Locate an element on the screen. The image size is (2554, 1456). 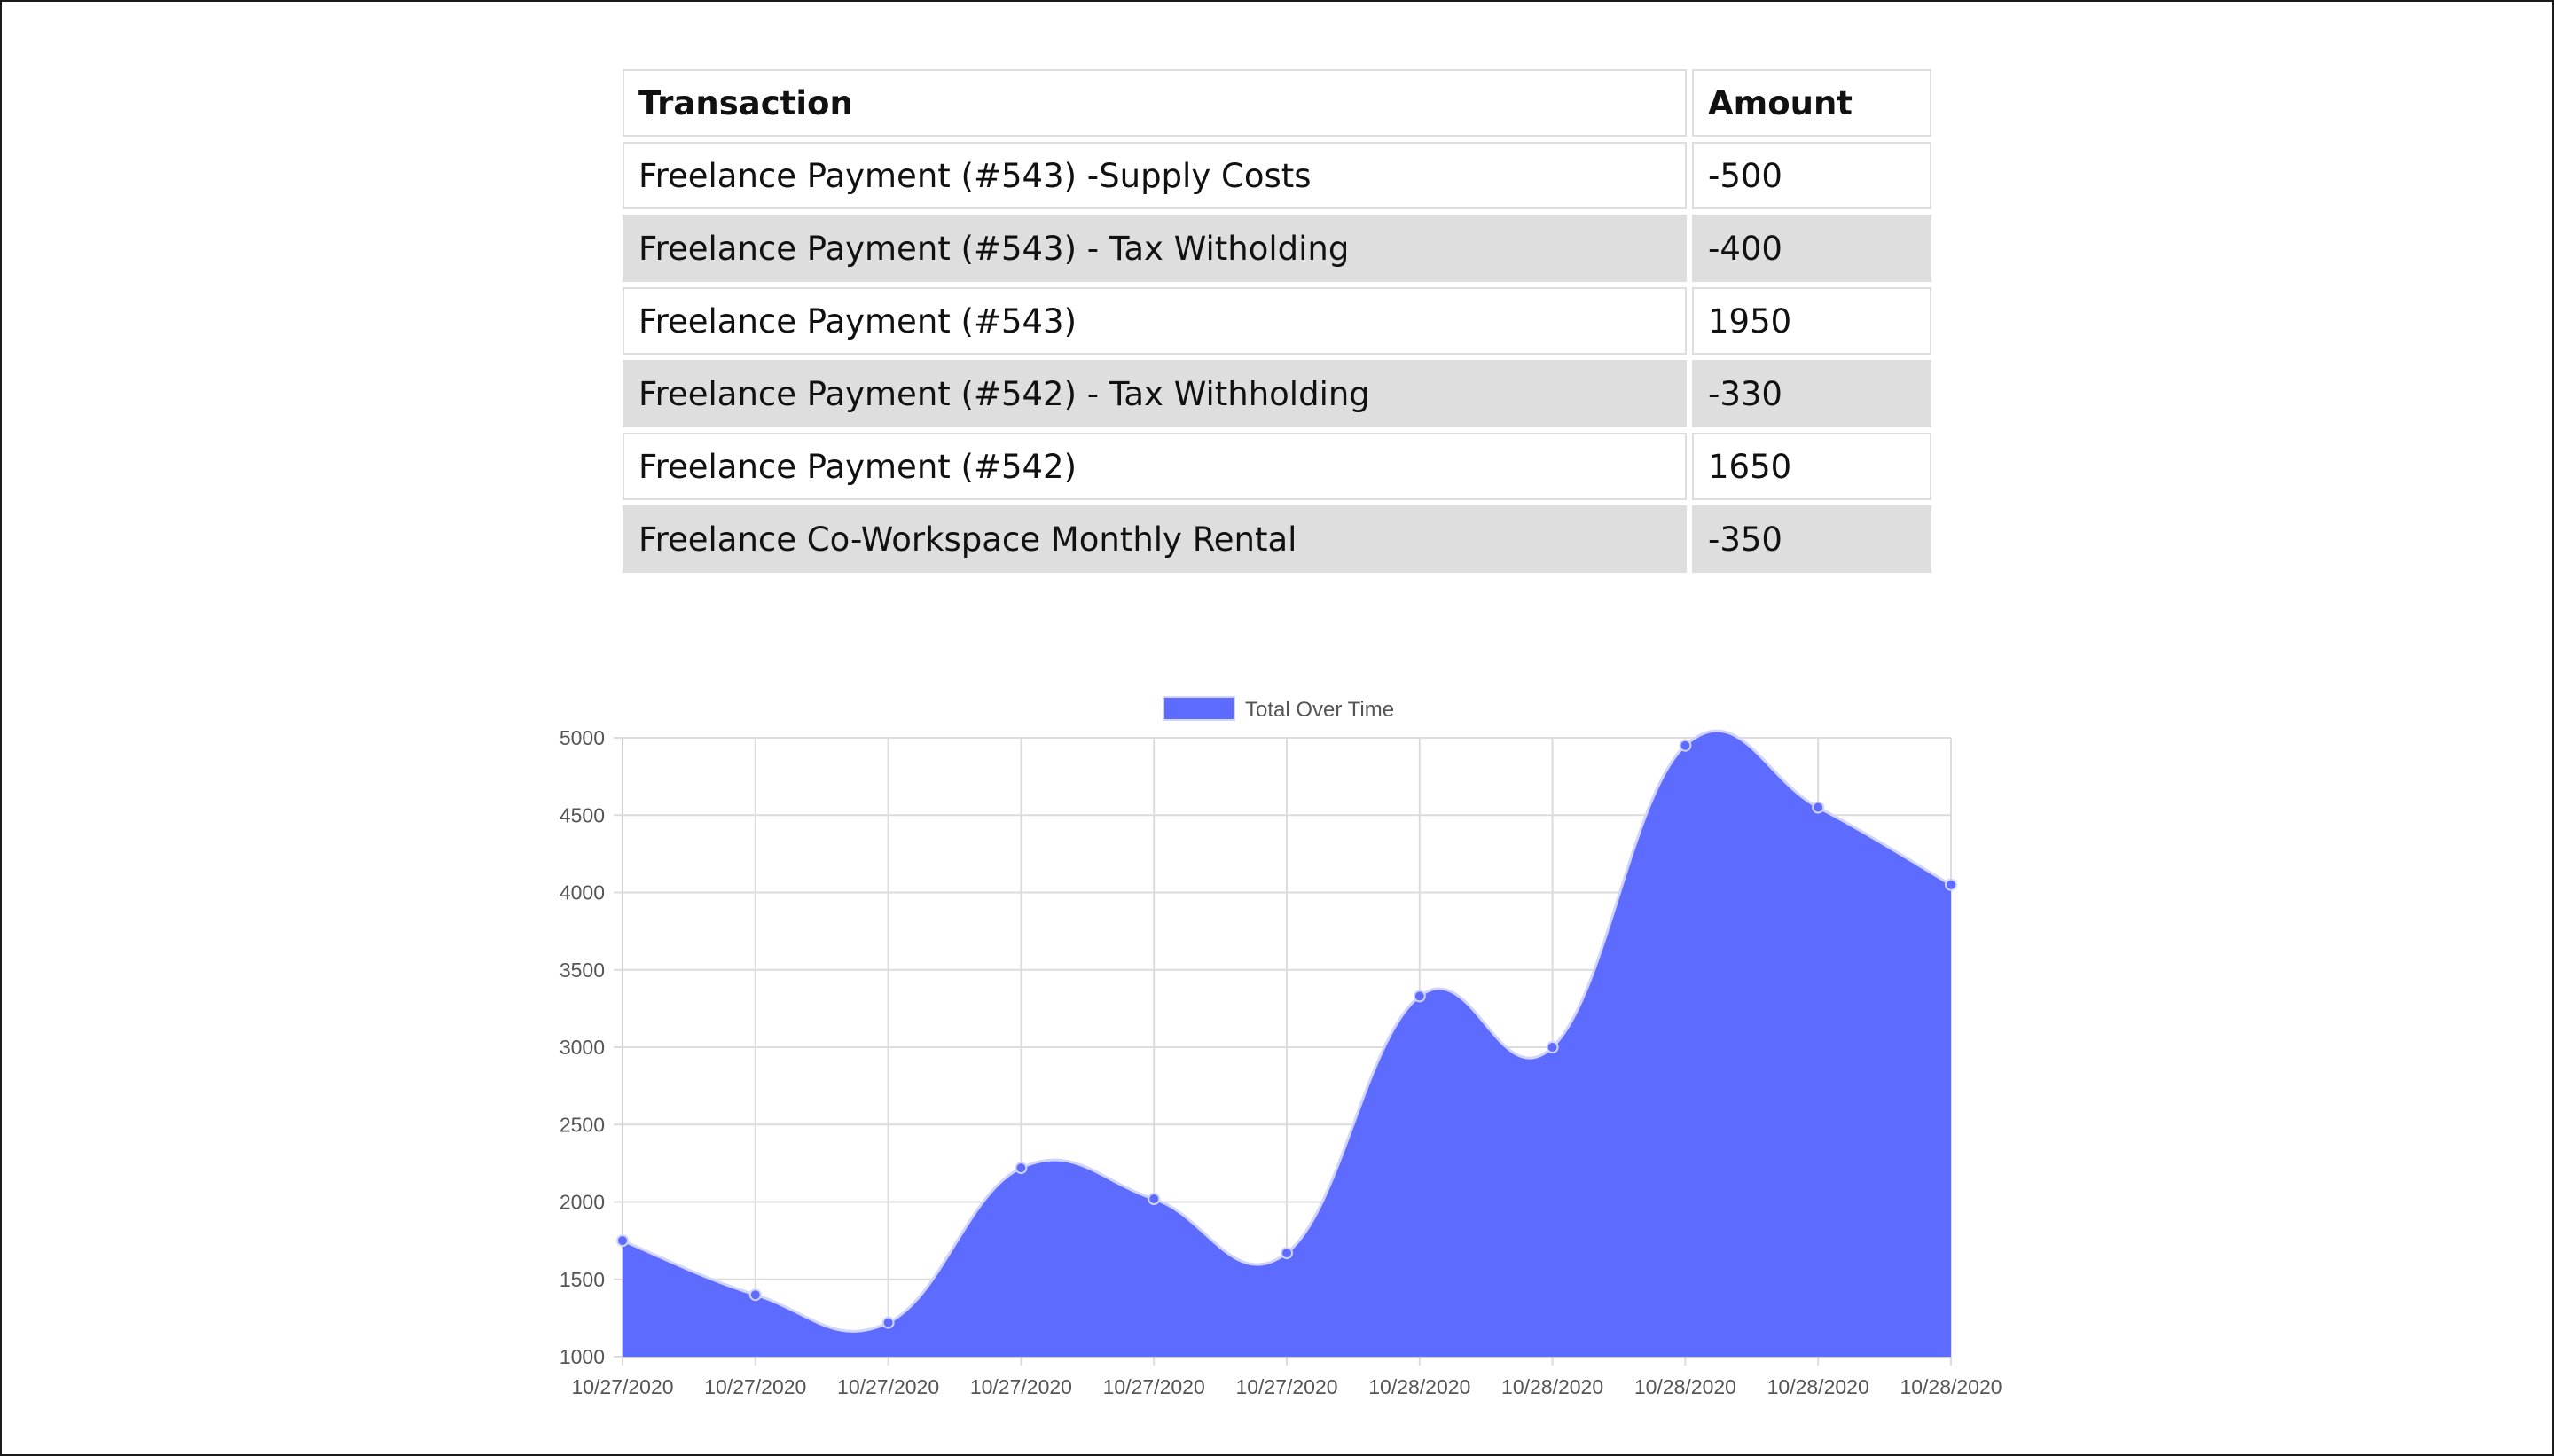
table-row: Freelance Payment (#543) 1950 is located at coordinates (1277, 321).